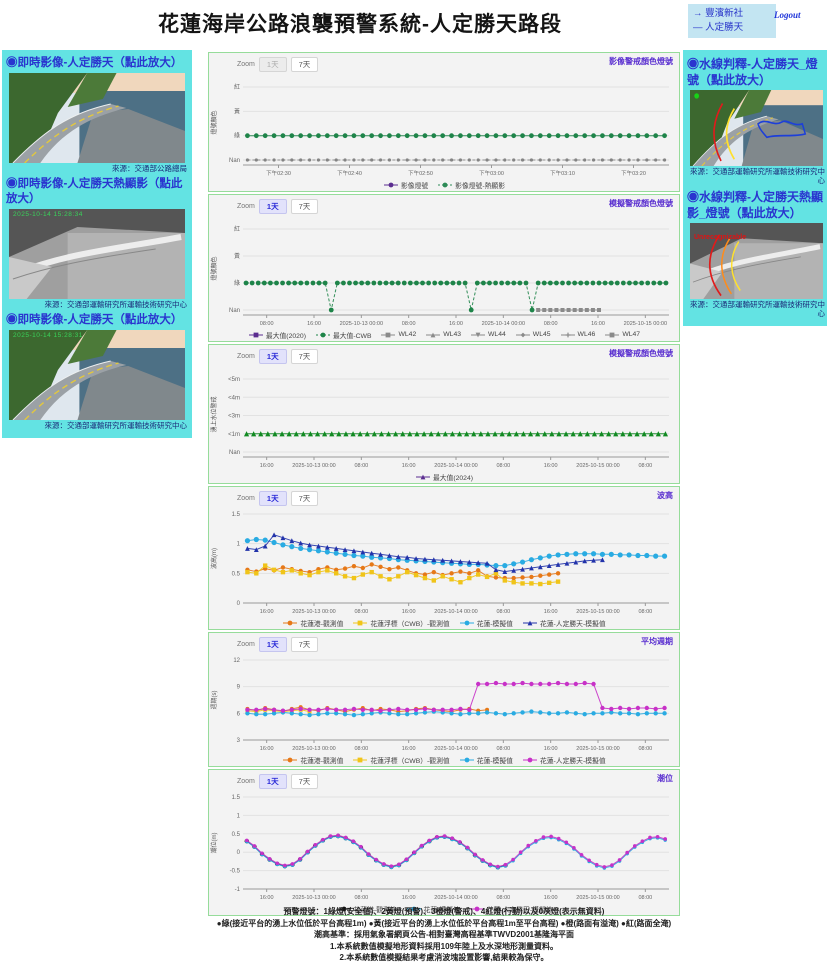  Describe the element at coordinates (718, 27) in the screenshot. I see `nav-link-rending-shengtian: — 人定勝天` at that location.